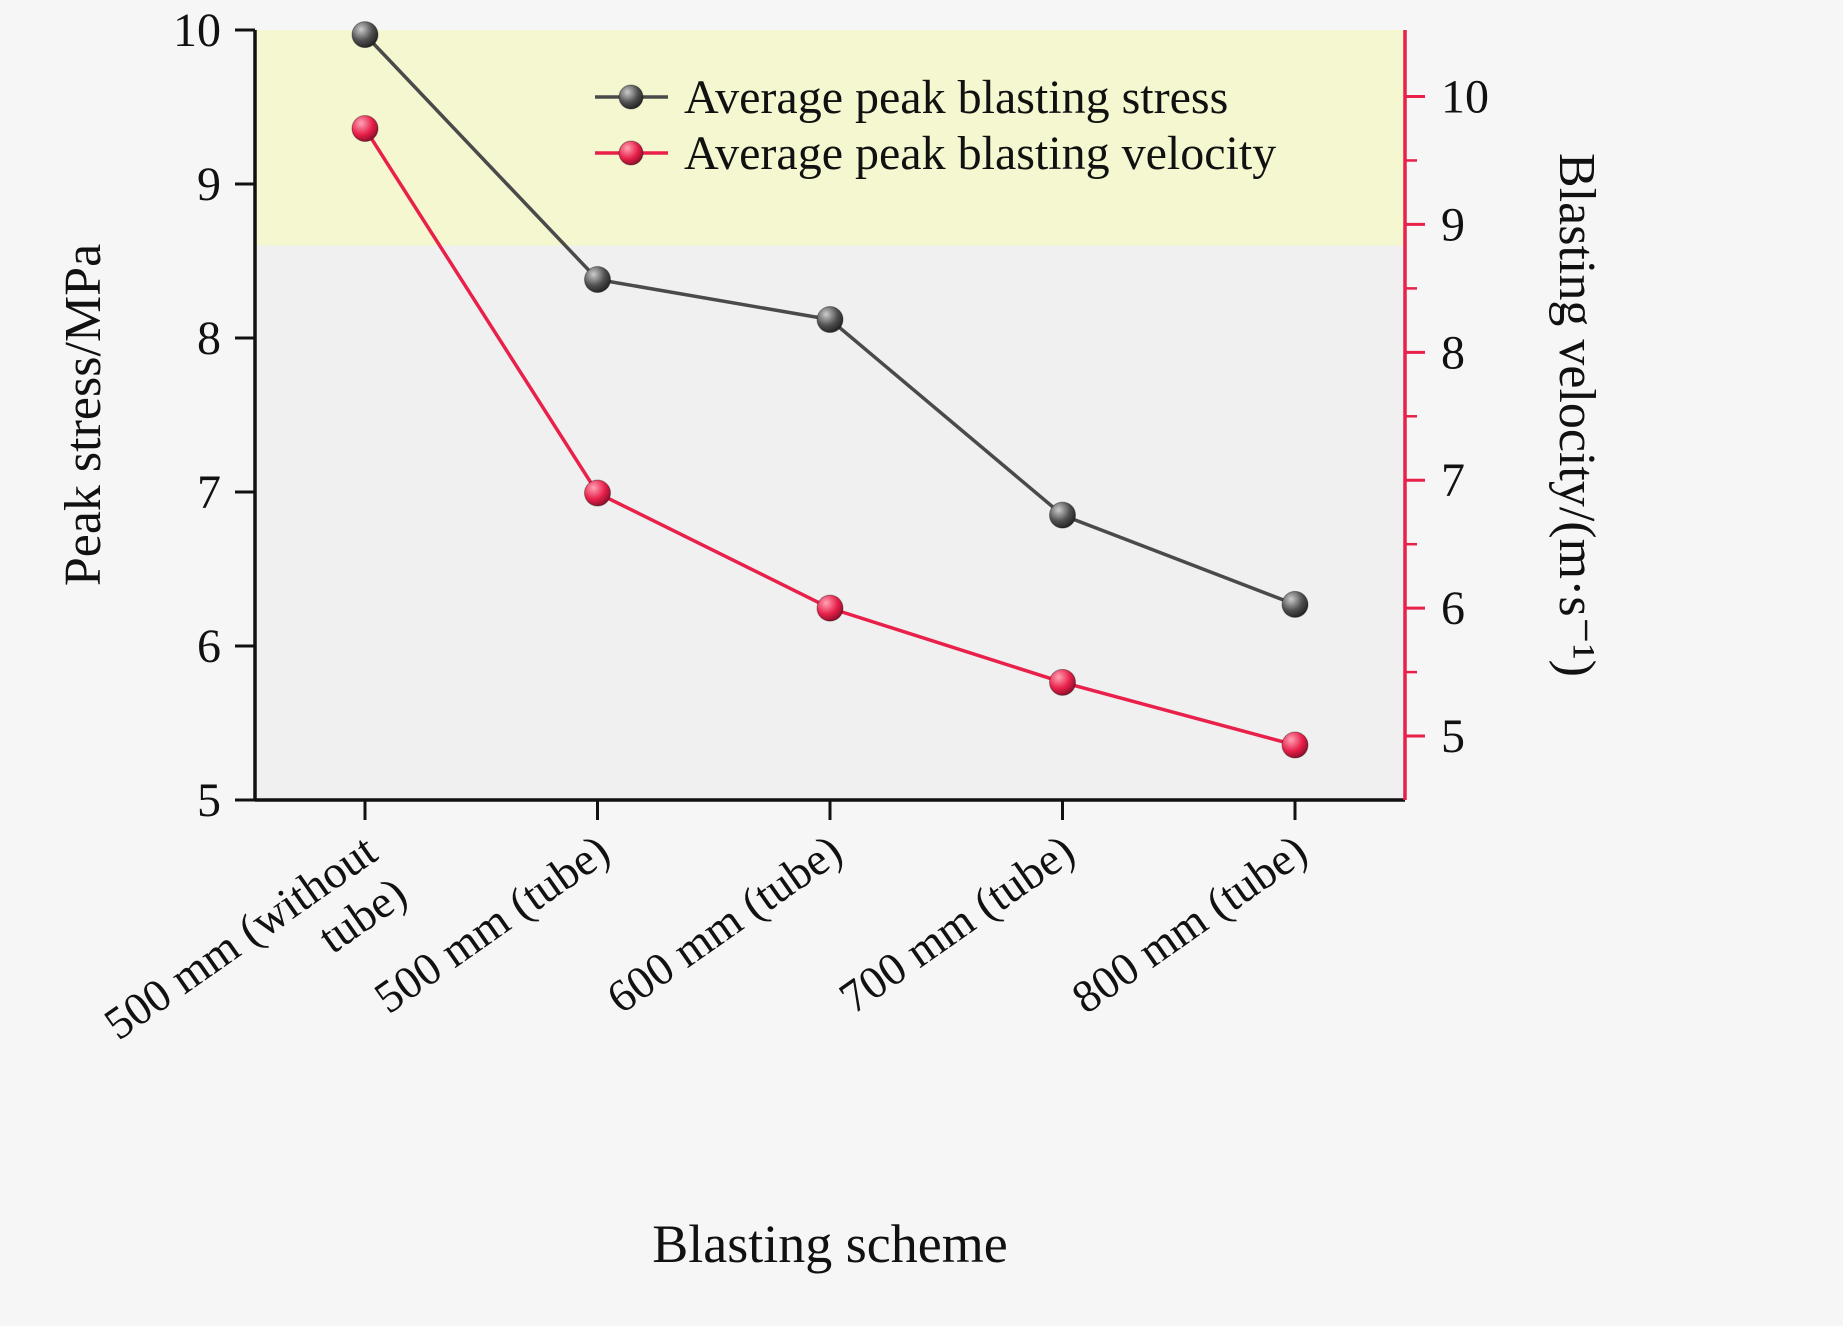 The height and width of the screenshot is (1326, 1843). What do you see at coordinates (980, 153) in the screenshot?
I see `legend-label: Average peak blasting velocity` at bounding box center [980, 153].